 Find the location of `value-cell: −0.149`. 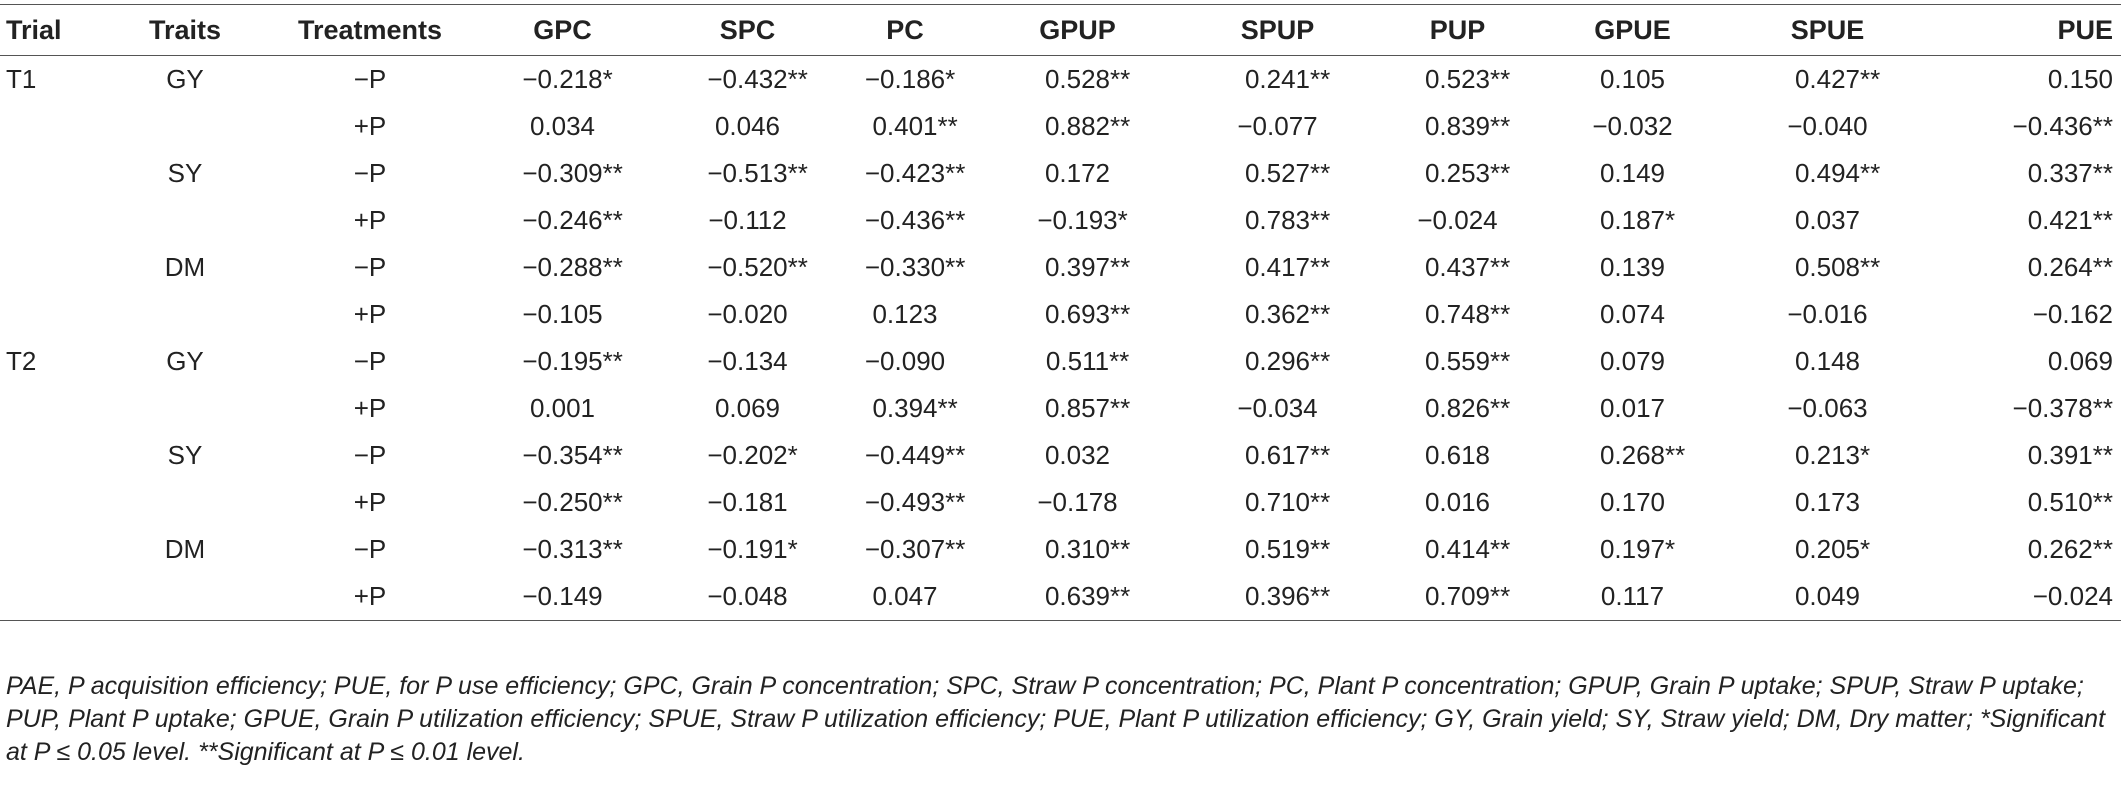

value-cell: −0.149 is located at coordinates (562, 597).